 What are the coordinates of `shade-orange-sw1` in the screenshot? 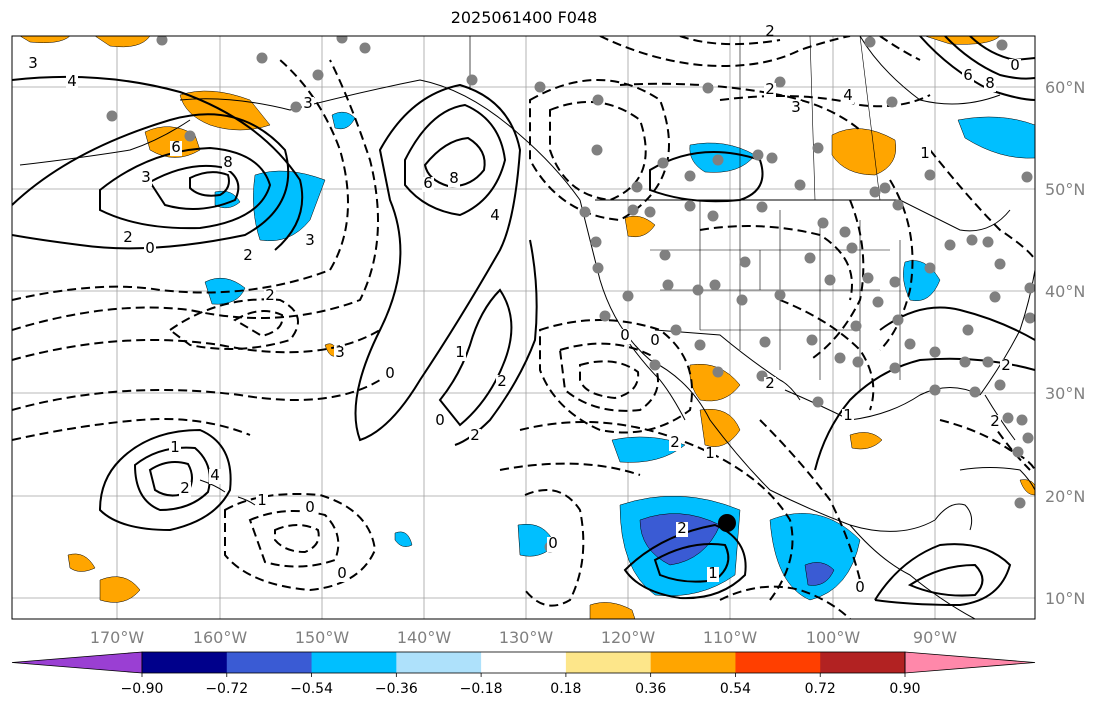 It's located at (120, 589).